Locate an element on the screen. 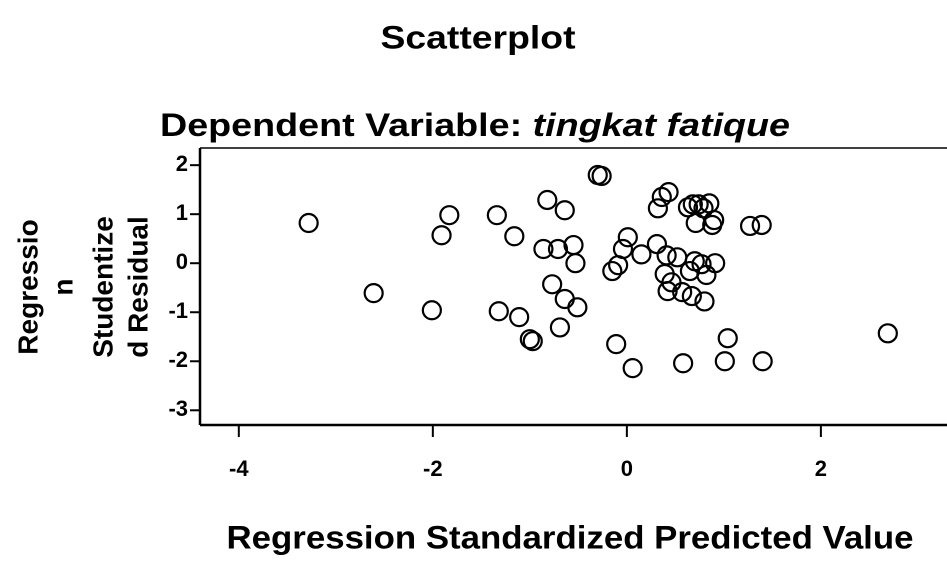 The height and width of the screenshot is (562, 947). y-tick-label: 0 is located at coordinates (182, 261).